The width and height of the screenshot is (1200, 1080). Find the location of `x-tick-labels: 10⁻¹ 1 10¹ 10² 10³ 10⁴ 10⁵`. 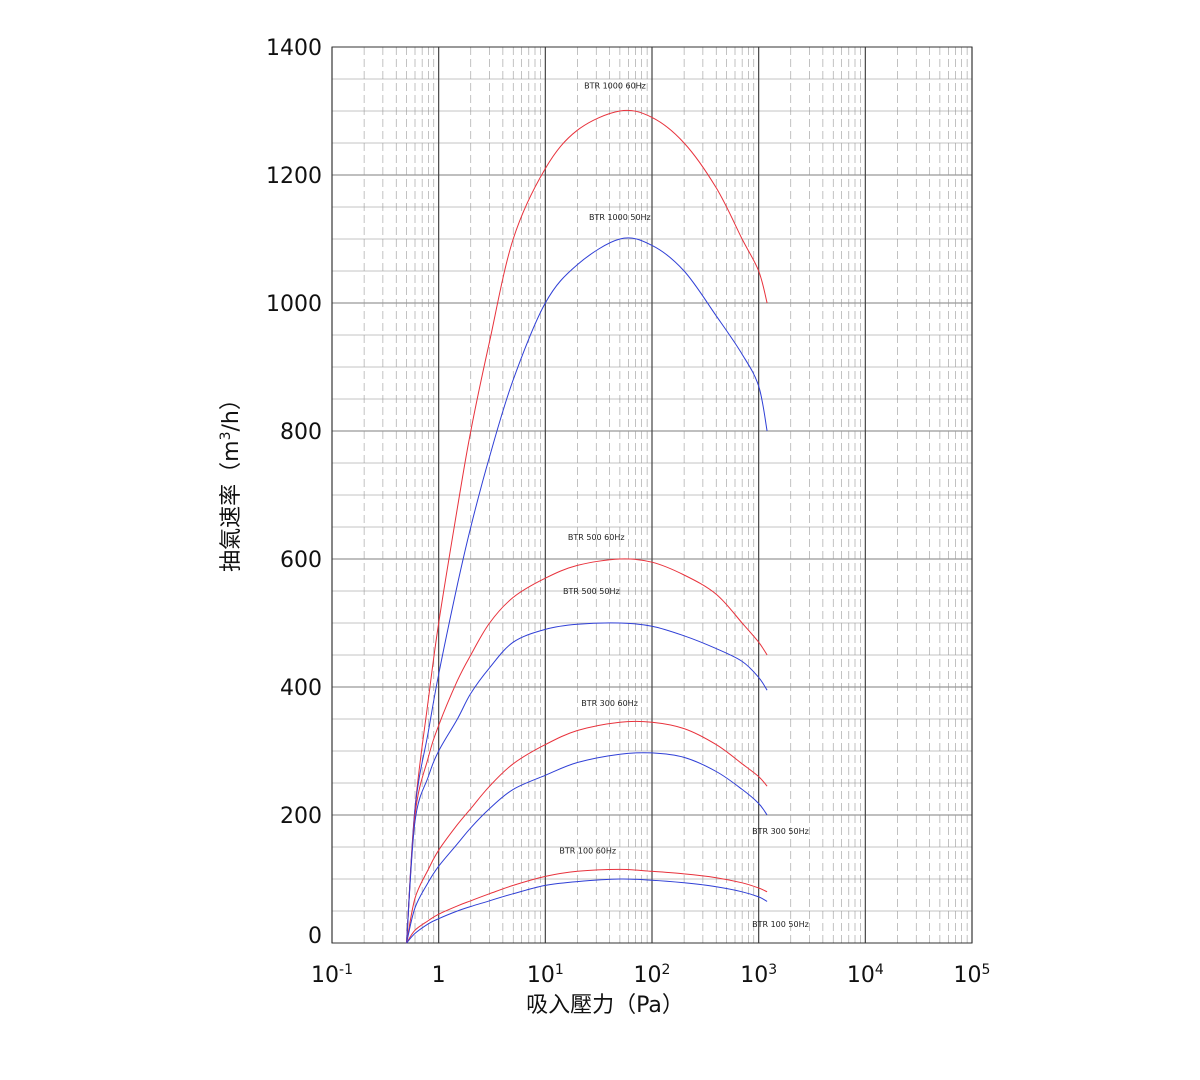

x-tick-labels: 10⁻¹ 1 10¹ 10² 10³ 10⁴ 10⁵ is located at coordinates (650, 975).